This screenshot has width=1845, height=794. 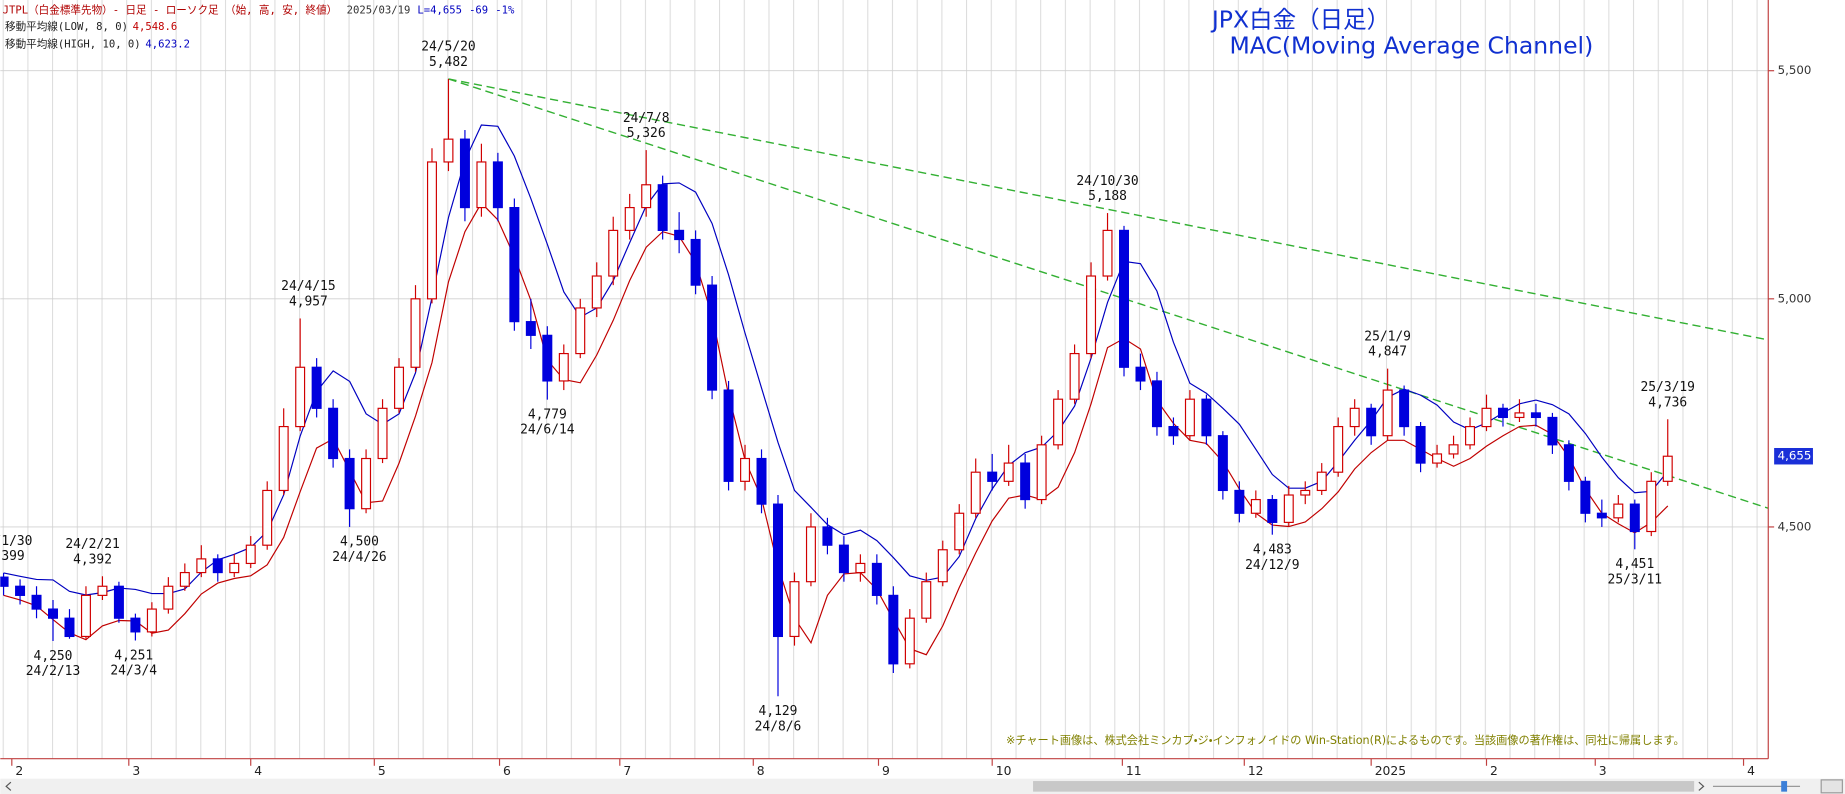 What do you see at coordinates (1272, 565) in the screenshot?
I see `annotation-date: 24/12/9` at bounding box center [1272, 565].